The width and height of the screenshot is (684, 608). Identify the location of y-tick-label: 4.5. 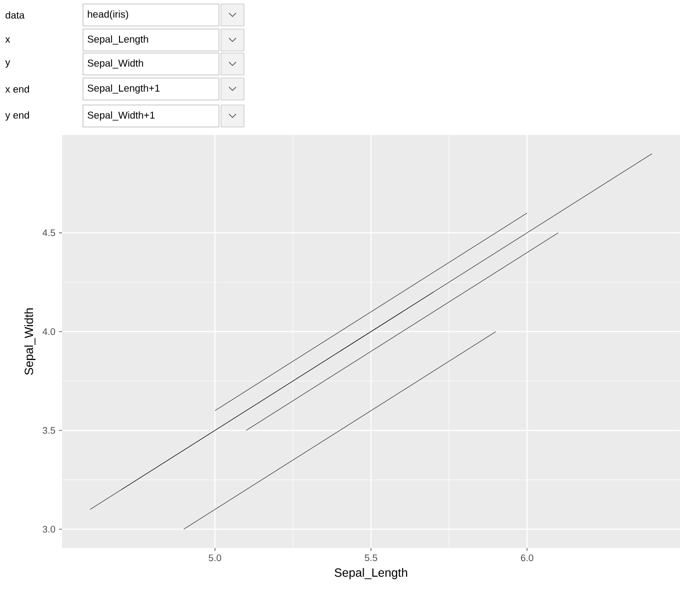
(49, 232).